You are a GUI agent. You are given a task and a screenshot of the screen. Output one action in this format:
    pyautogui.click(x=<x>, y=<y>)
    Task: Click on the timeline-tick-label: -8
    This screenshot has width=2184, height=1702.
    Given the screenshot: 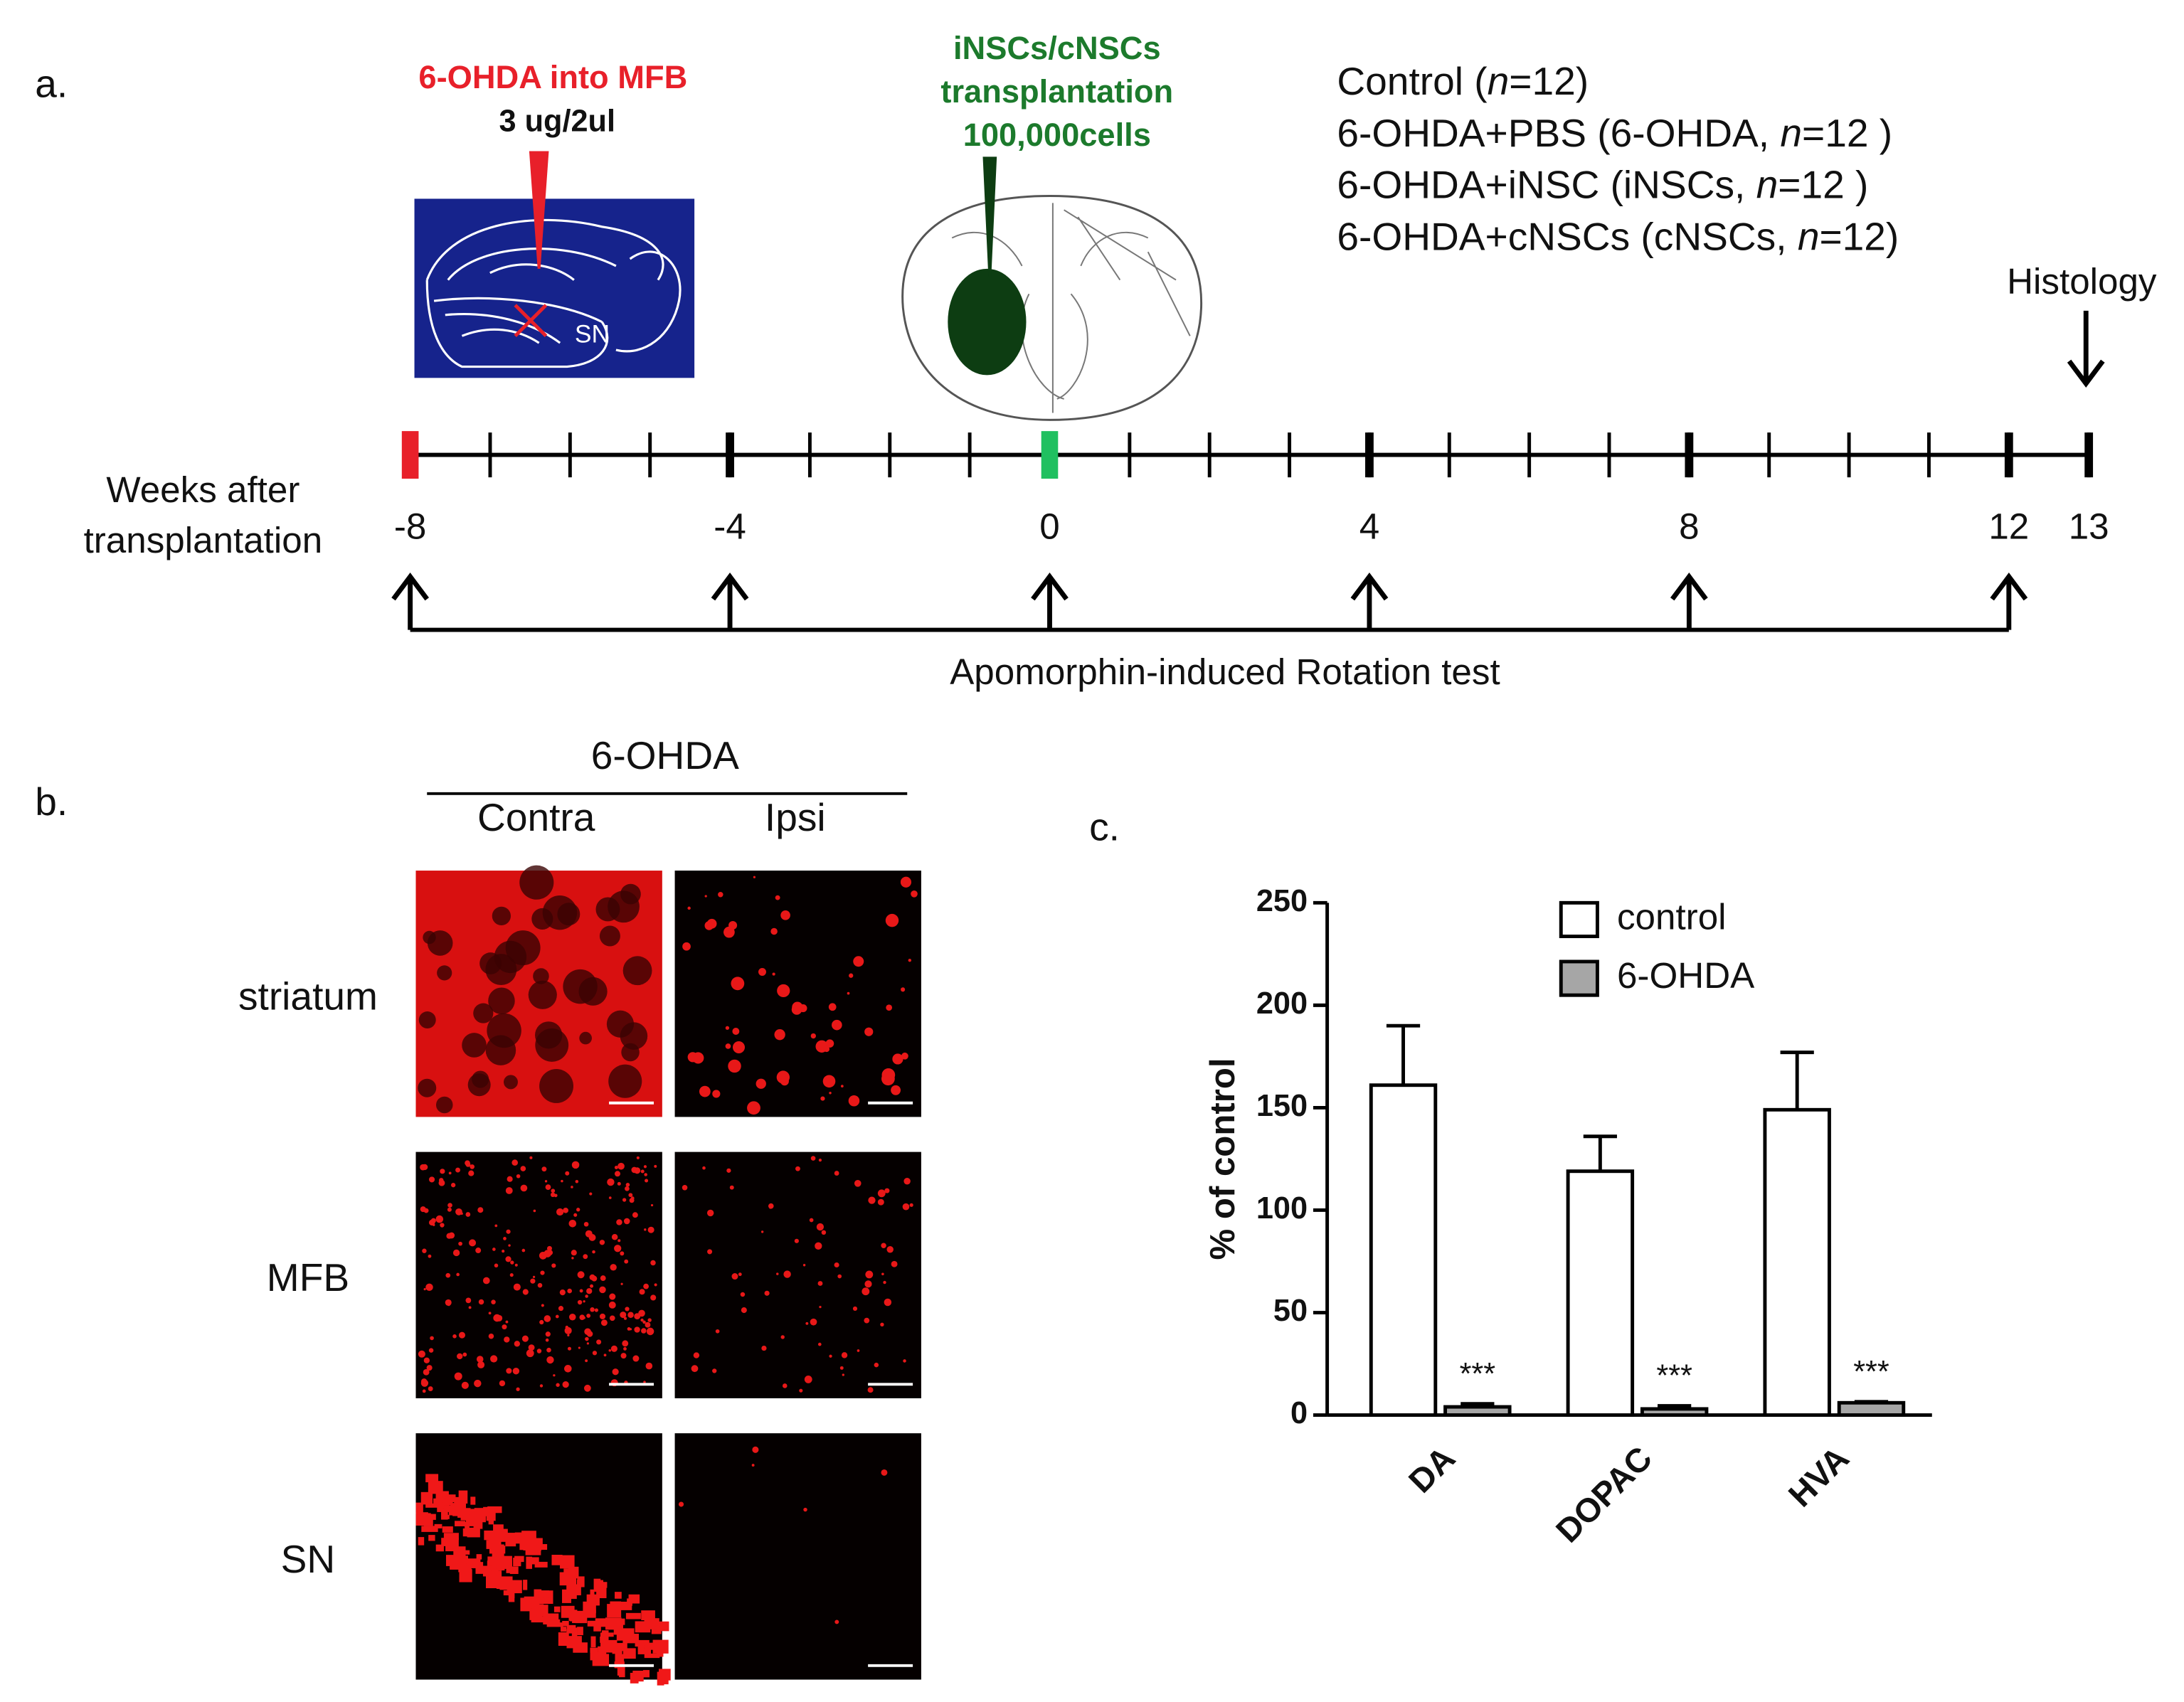 What is the action you would take?
    pyautogui.click(x=410, y=526)
    